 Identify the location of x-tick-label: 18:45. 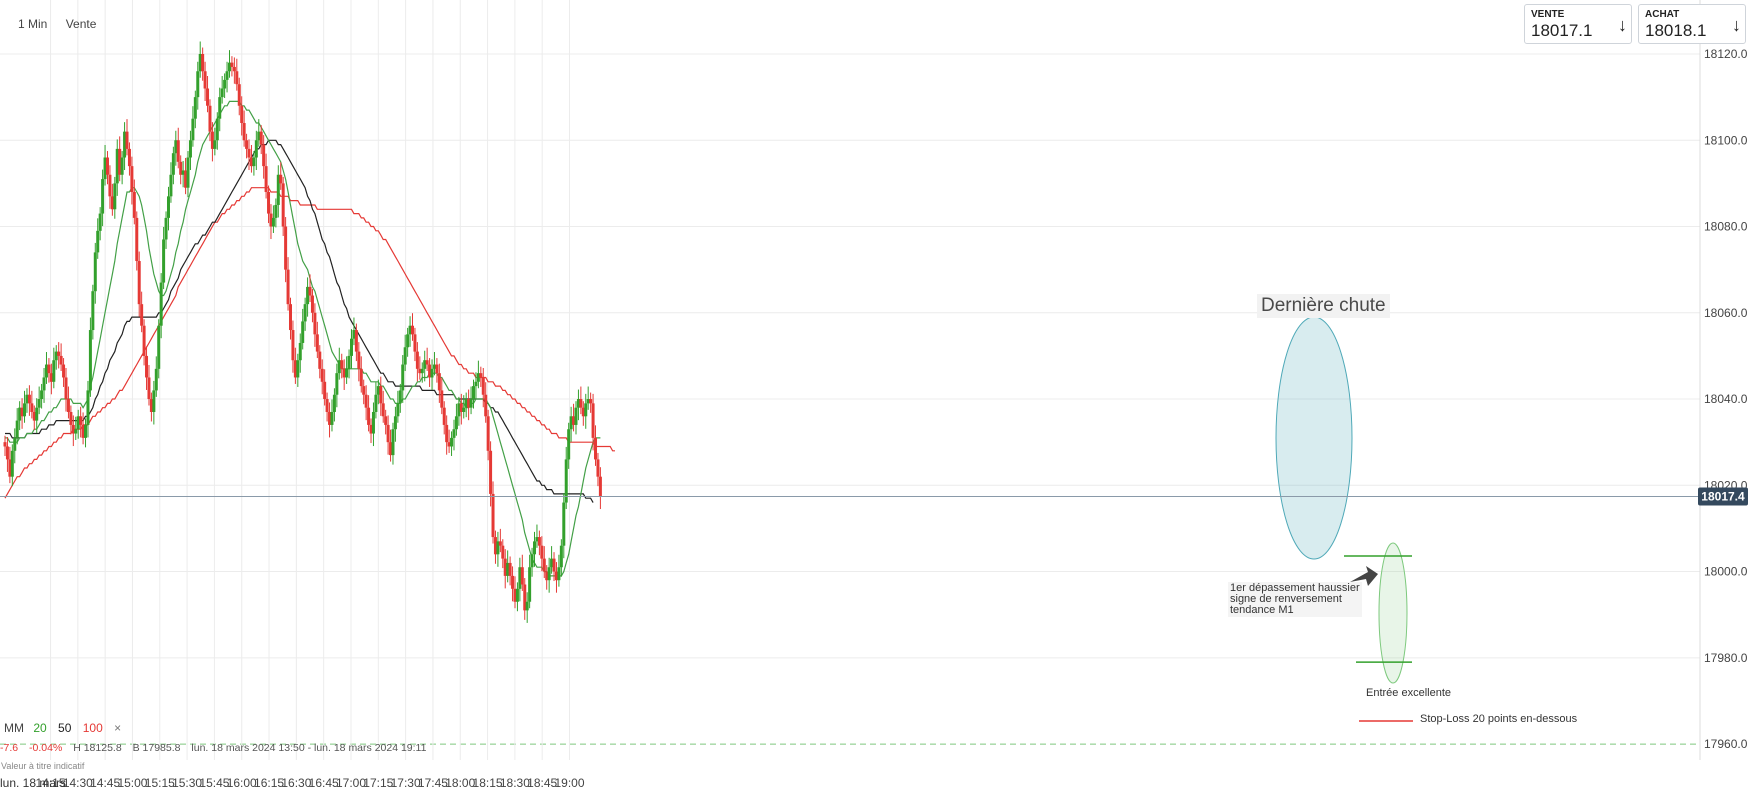
(542, 783).